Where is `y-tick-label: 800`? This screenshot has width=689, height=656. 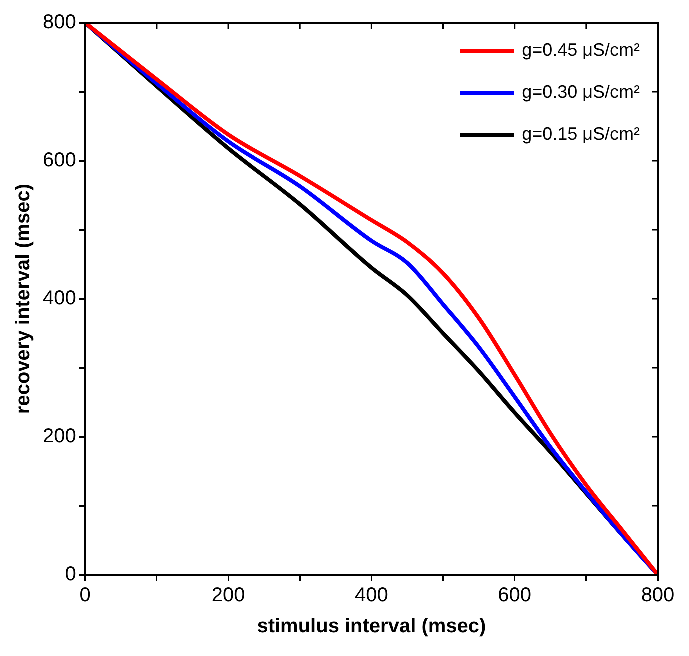 y-tick-label: 800 is located at coordinates (59, 23).